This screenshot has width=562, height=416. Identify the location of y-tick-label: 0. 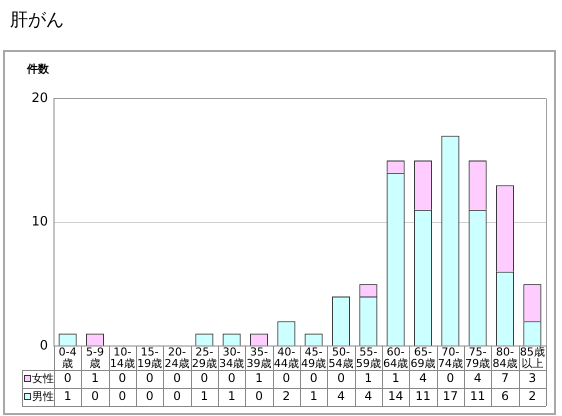
(44, 346).